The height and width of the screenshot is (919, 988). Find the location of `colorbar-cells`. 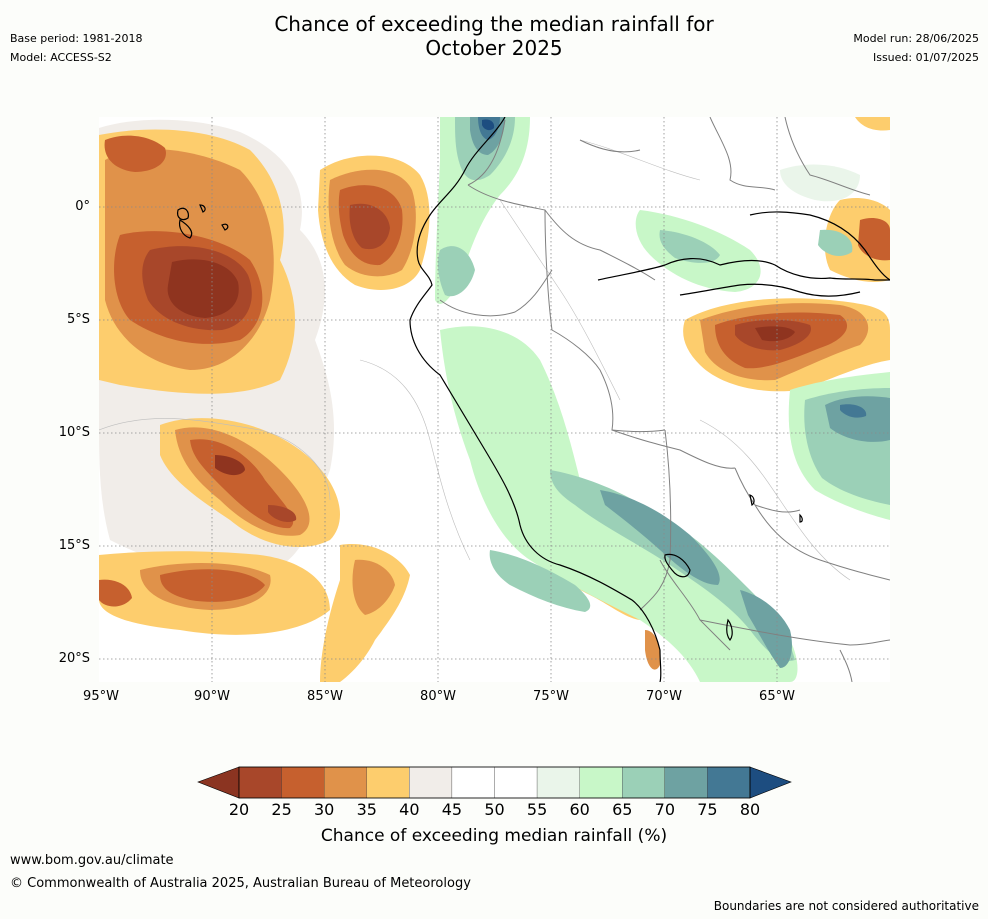

colorbar-cells is located at coordinates (494, 782).